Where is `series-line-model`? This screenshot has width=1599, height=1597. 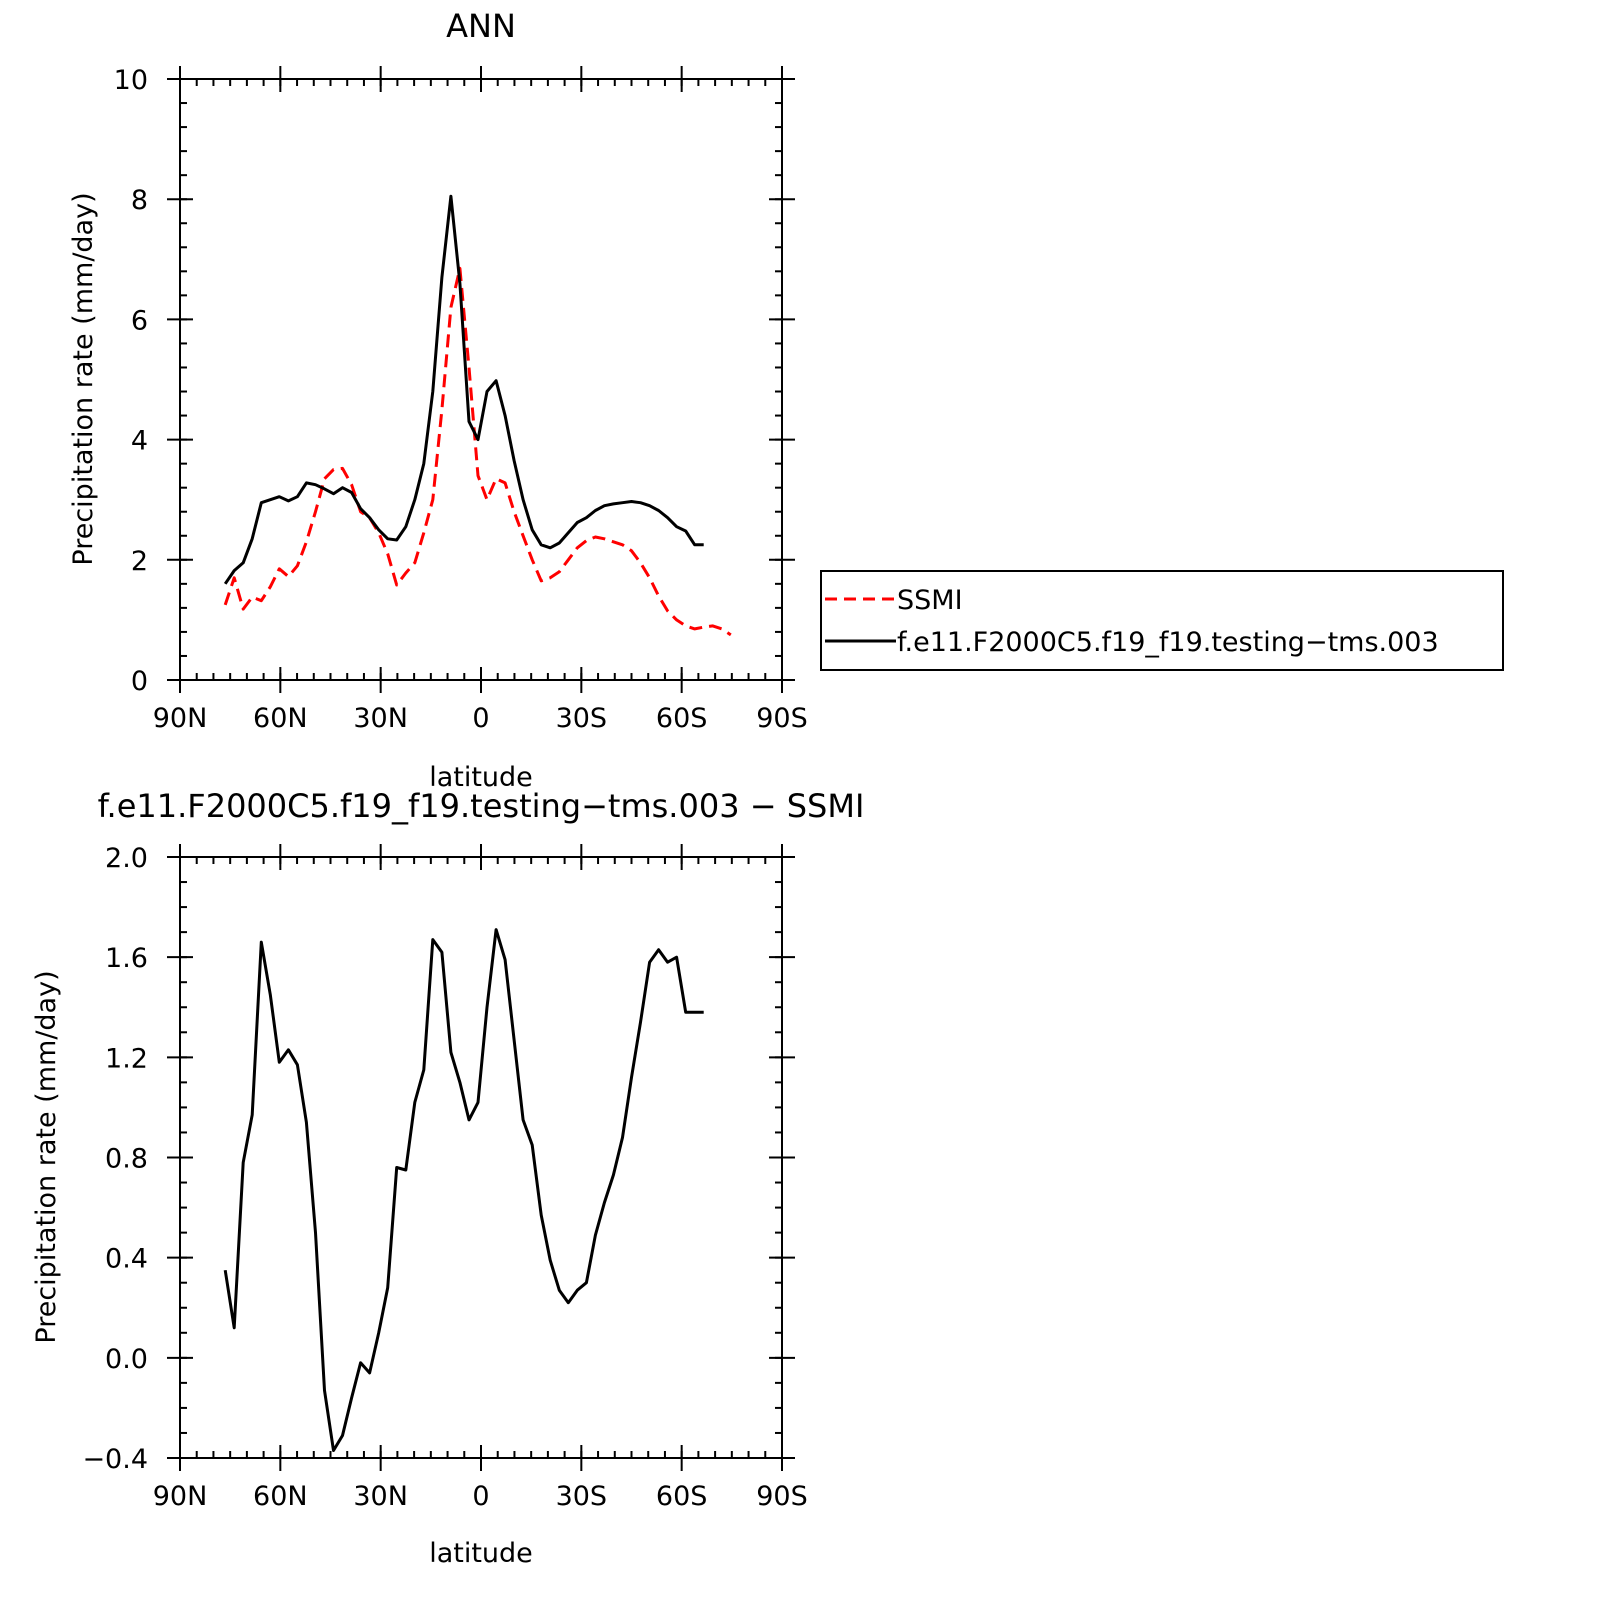 series-line-model is located at coordinates (463, 389).